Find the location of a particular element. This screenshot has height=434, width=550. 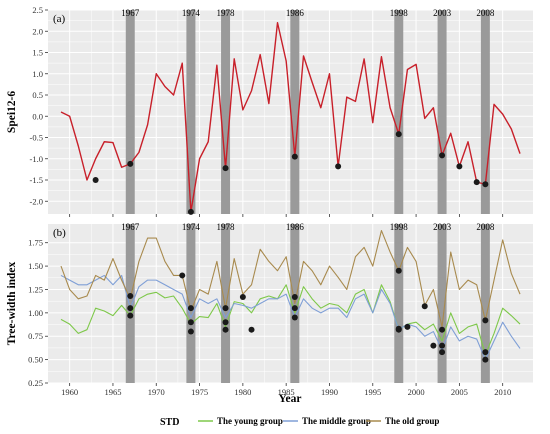

x-tick-label: 2000 is located at coordinates (416, 392).